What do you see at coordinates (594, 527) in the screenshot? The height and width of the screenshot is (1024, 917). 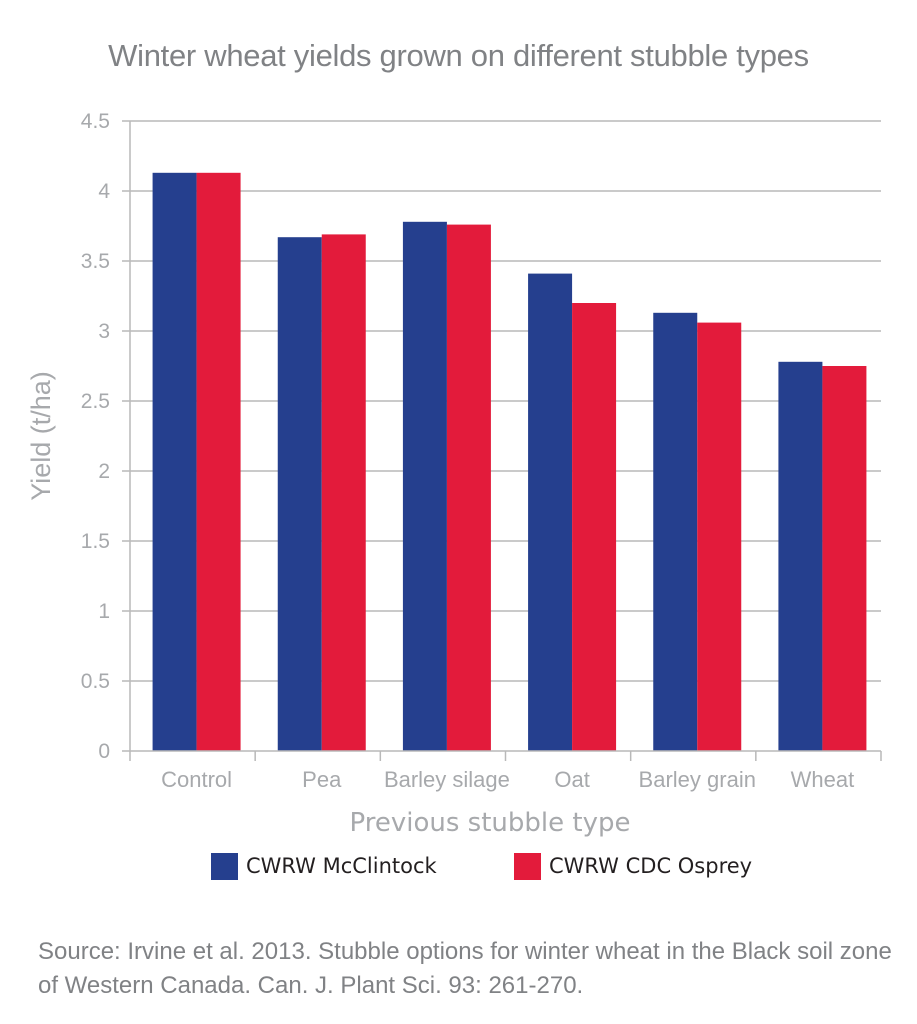 I see `bar-osprey-oat` at bounding box center [594, 527].